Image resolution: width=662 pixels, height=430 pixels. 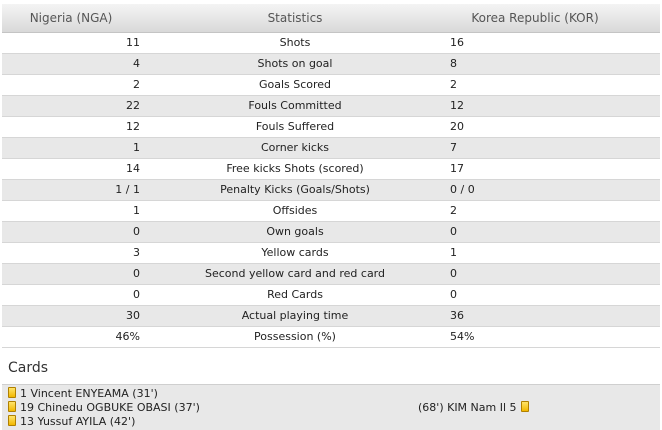 What do you see at coordinates (295, 147) in the screenshot?
I see `stat-label: Corner kicks` at bounding box center [295, 147].